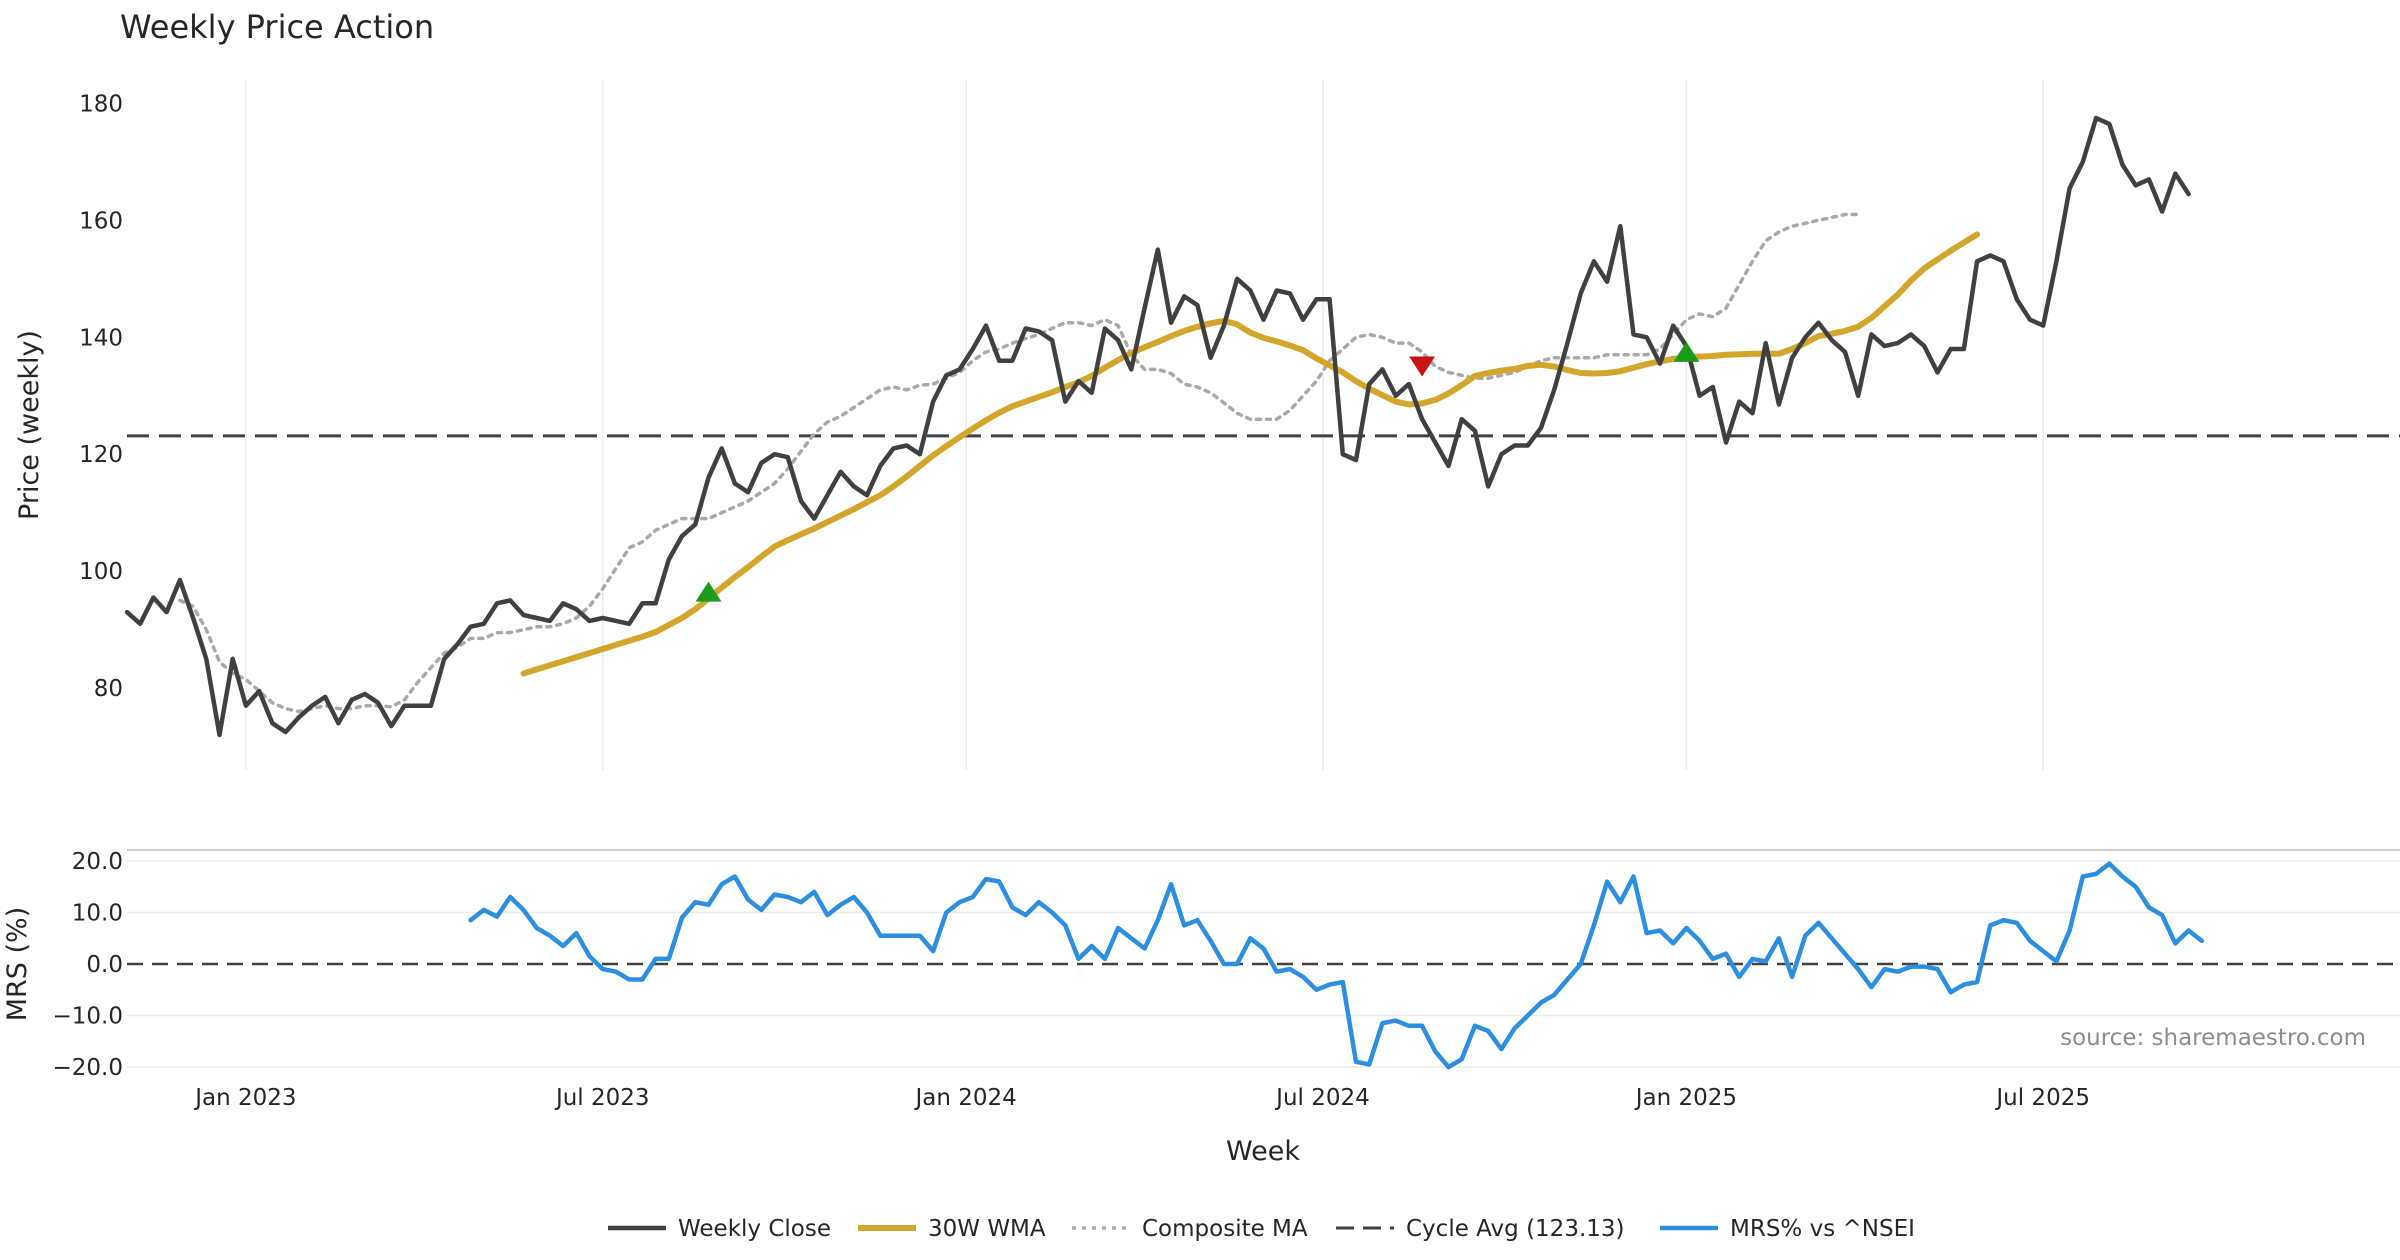 This screenshot has height=1260, width=2400. I want to click on legend-item-0: Weekly Close, so click(719, 1229).